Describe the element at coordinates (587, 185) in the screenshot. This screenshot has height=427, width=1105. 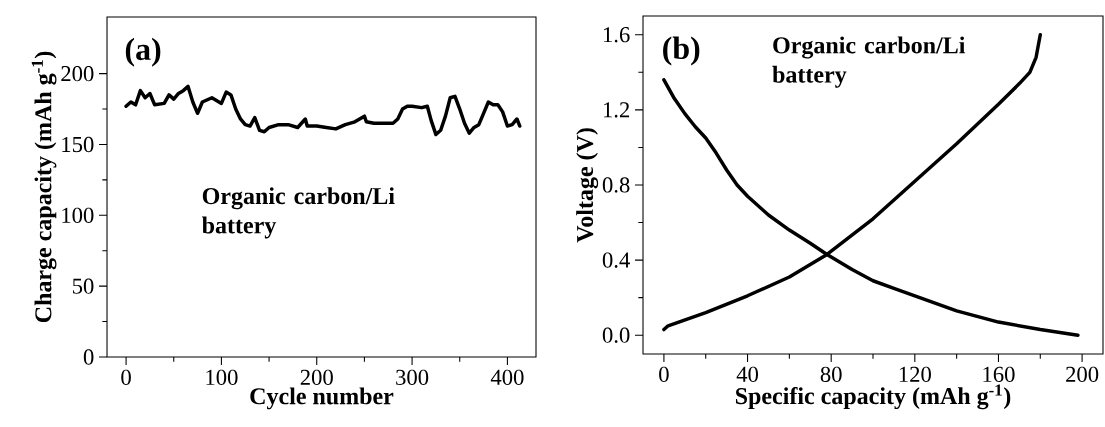
I see `y-axis-title: Voltage (V)` at that location.